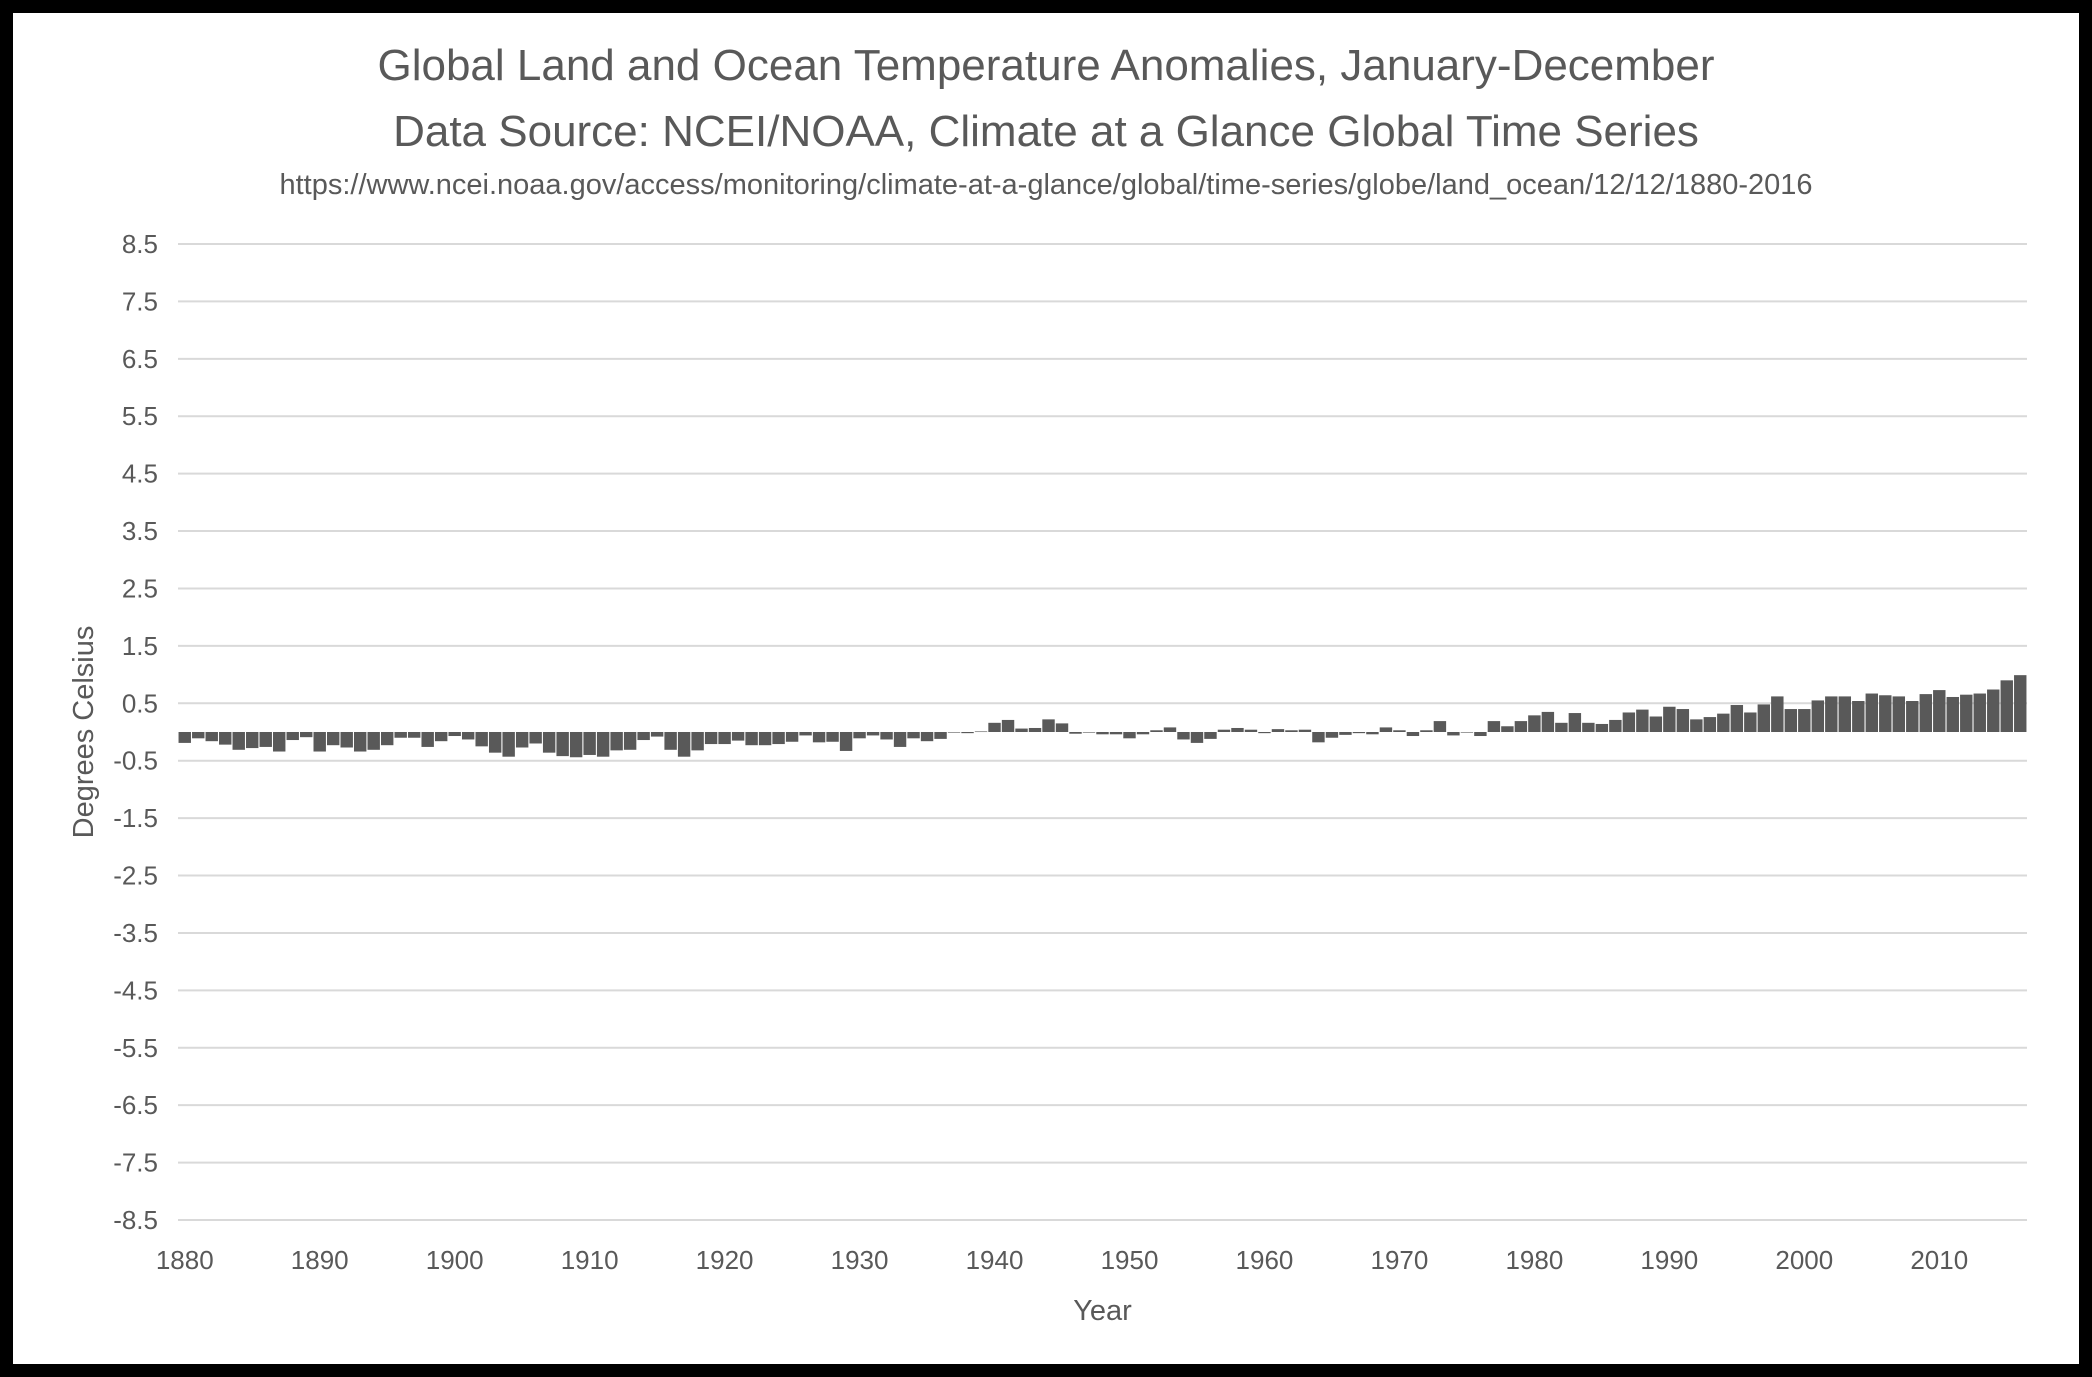 The height and width of the screenshot is (1377, 2092). I want to click on bar-2016, so click(2020, 703).